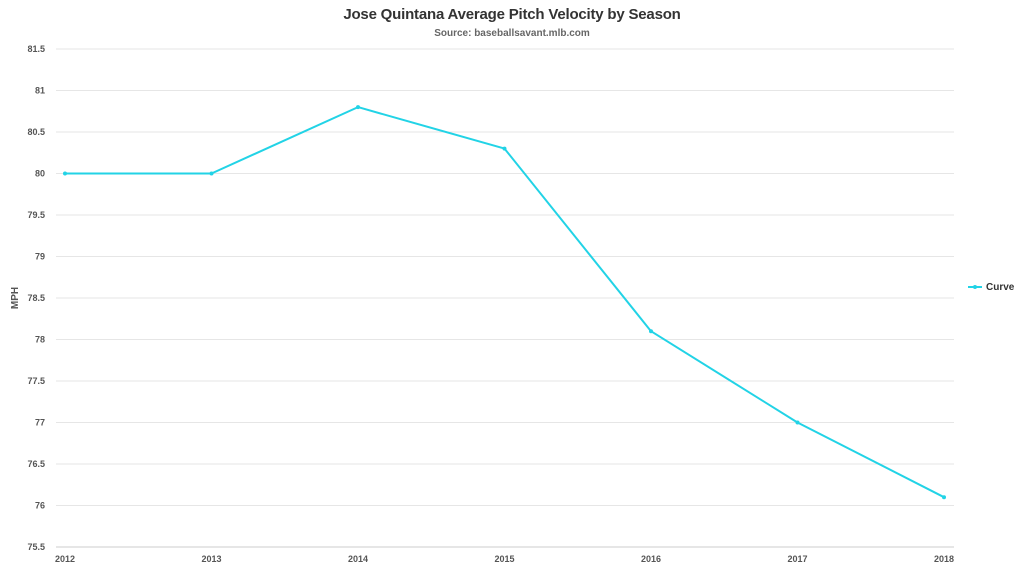 This screenshot has height=576, width=1024. I want to click on x-tick-labels: 2012 2013 2014 2015 2016 2017 2018, so click(504, 559).